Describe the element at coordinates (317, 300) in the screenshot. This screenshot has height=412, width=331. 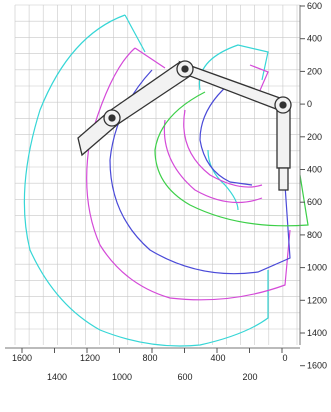
I see `y-axis-label: 1200` at that location.